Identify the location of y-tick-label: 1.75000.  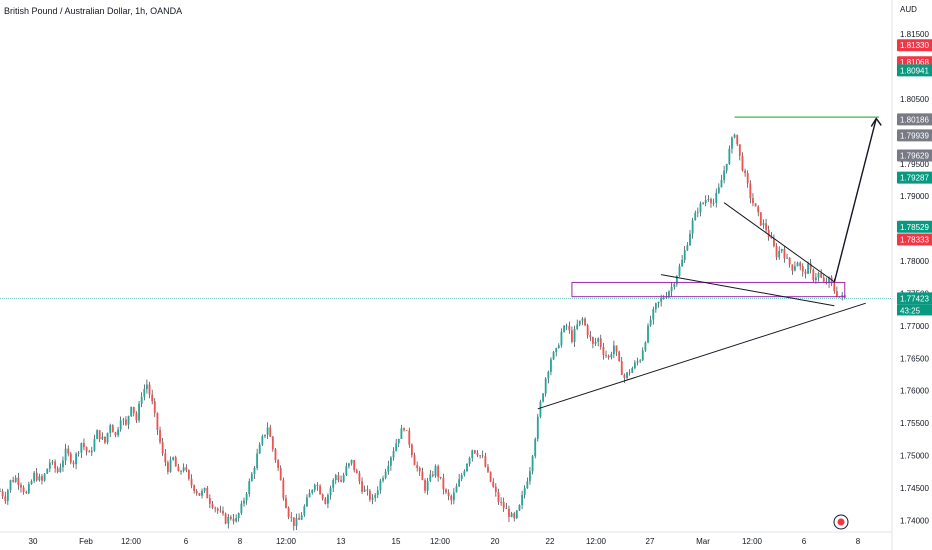
(914, 455).